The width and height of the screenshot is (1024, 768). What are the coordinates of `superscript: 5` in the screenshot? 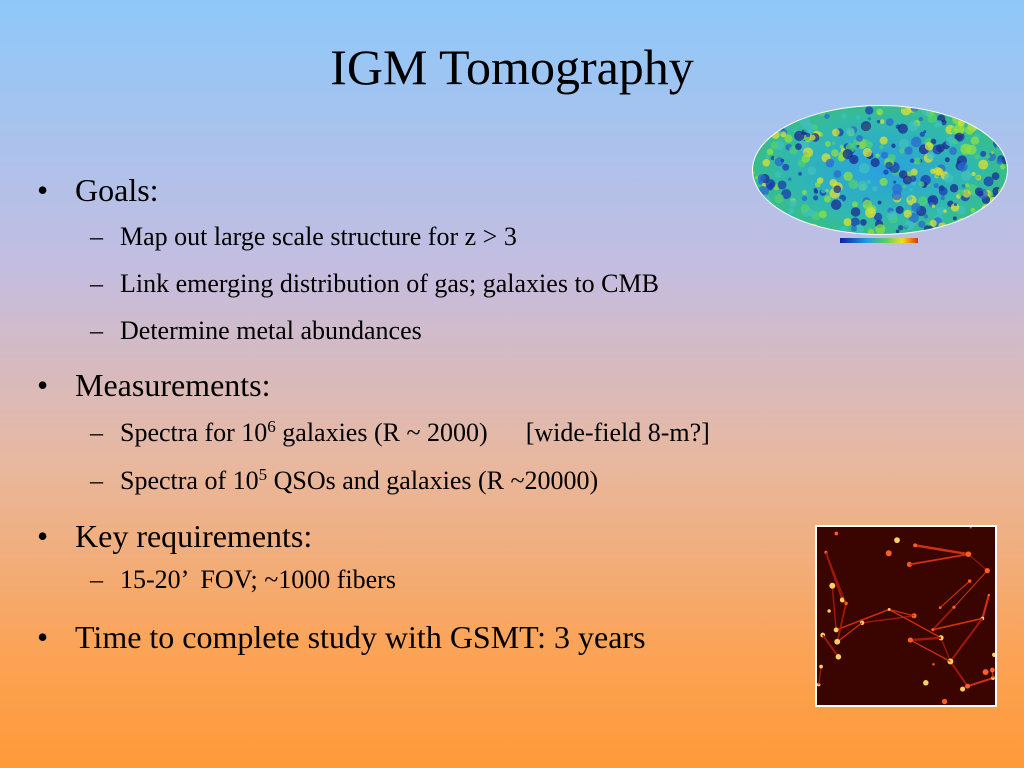 It's located at (263, 474).